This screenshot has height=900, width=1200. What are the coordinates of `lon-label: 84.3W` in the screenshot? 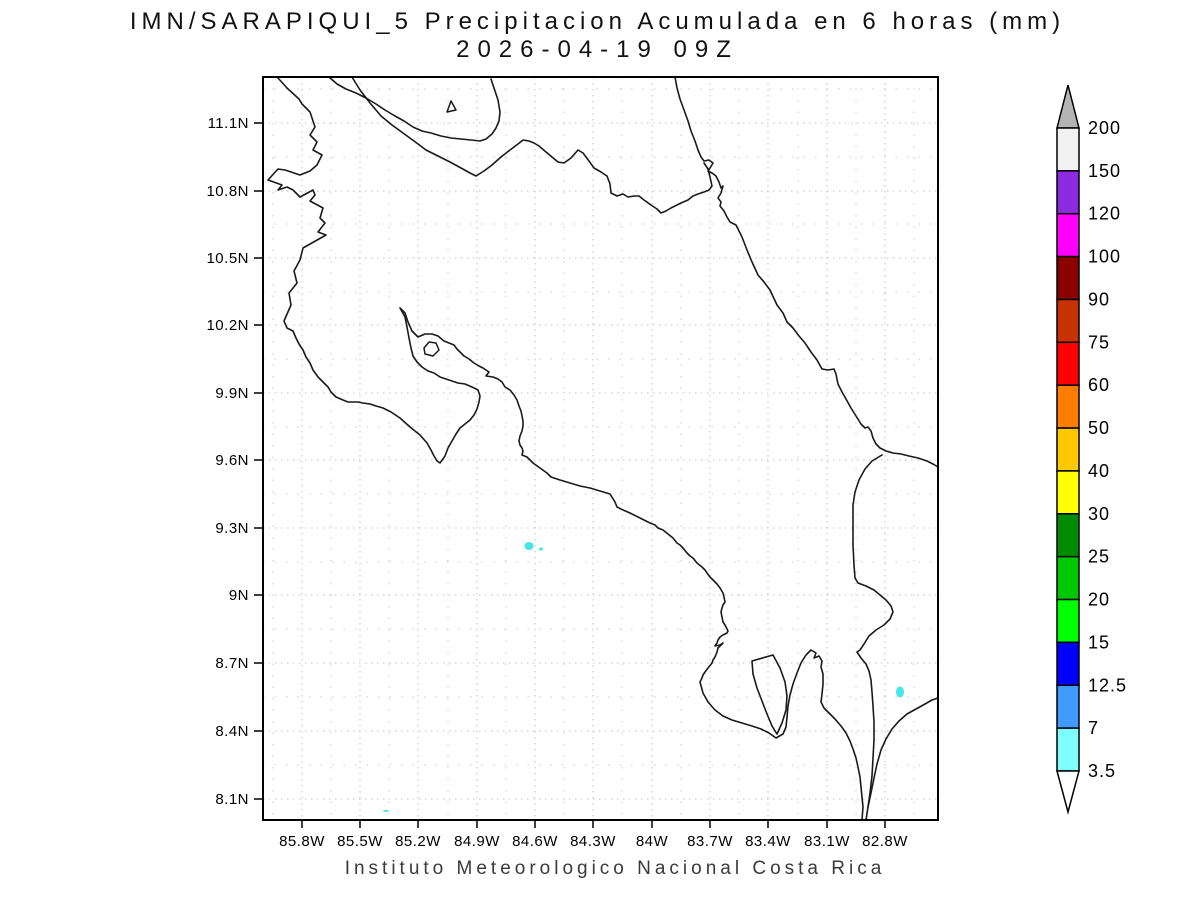 It's located at (593, 841).